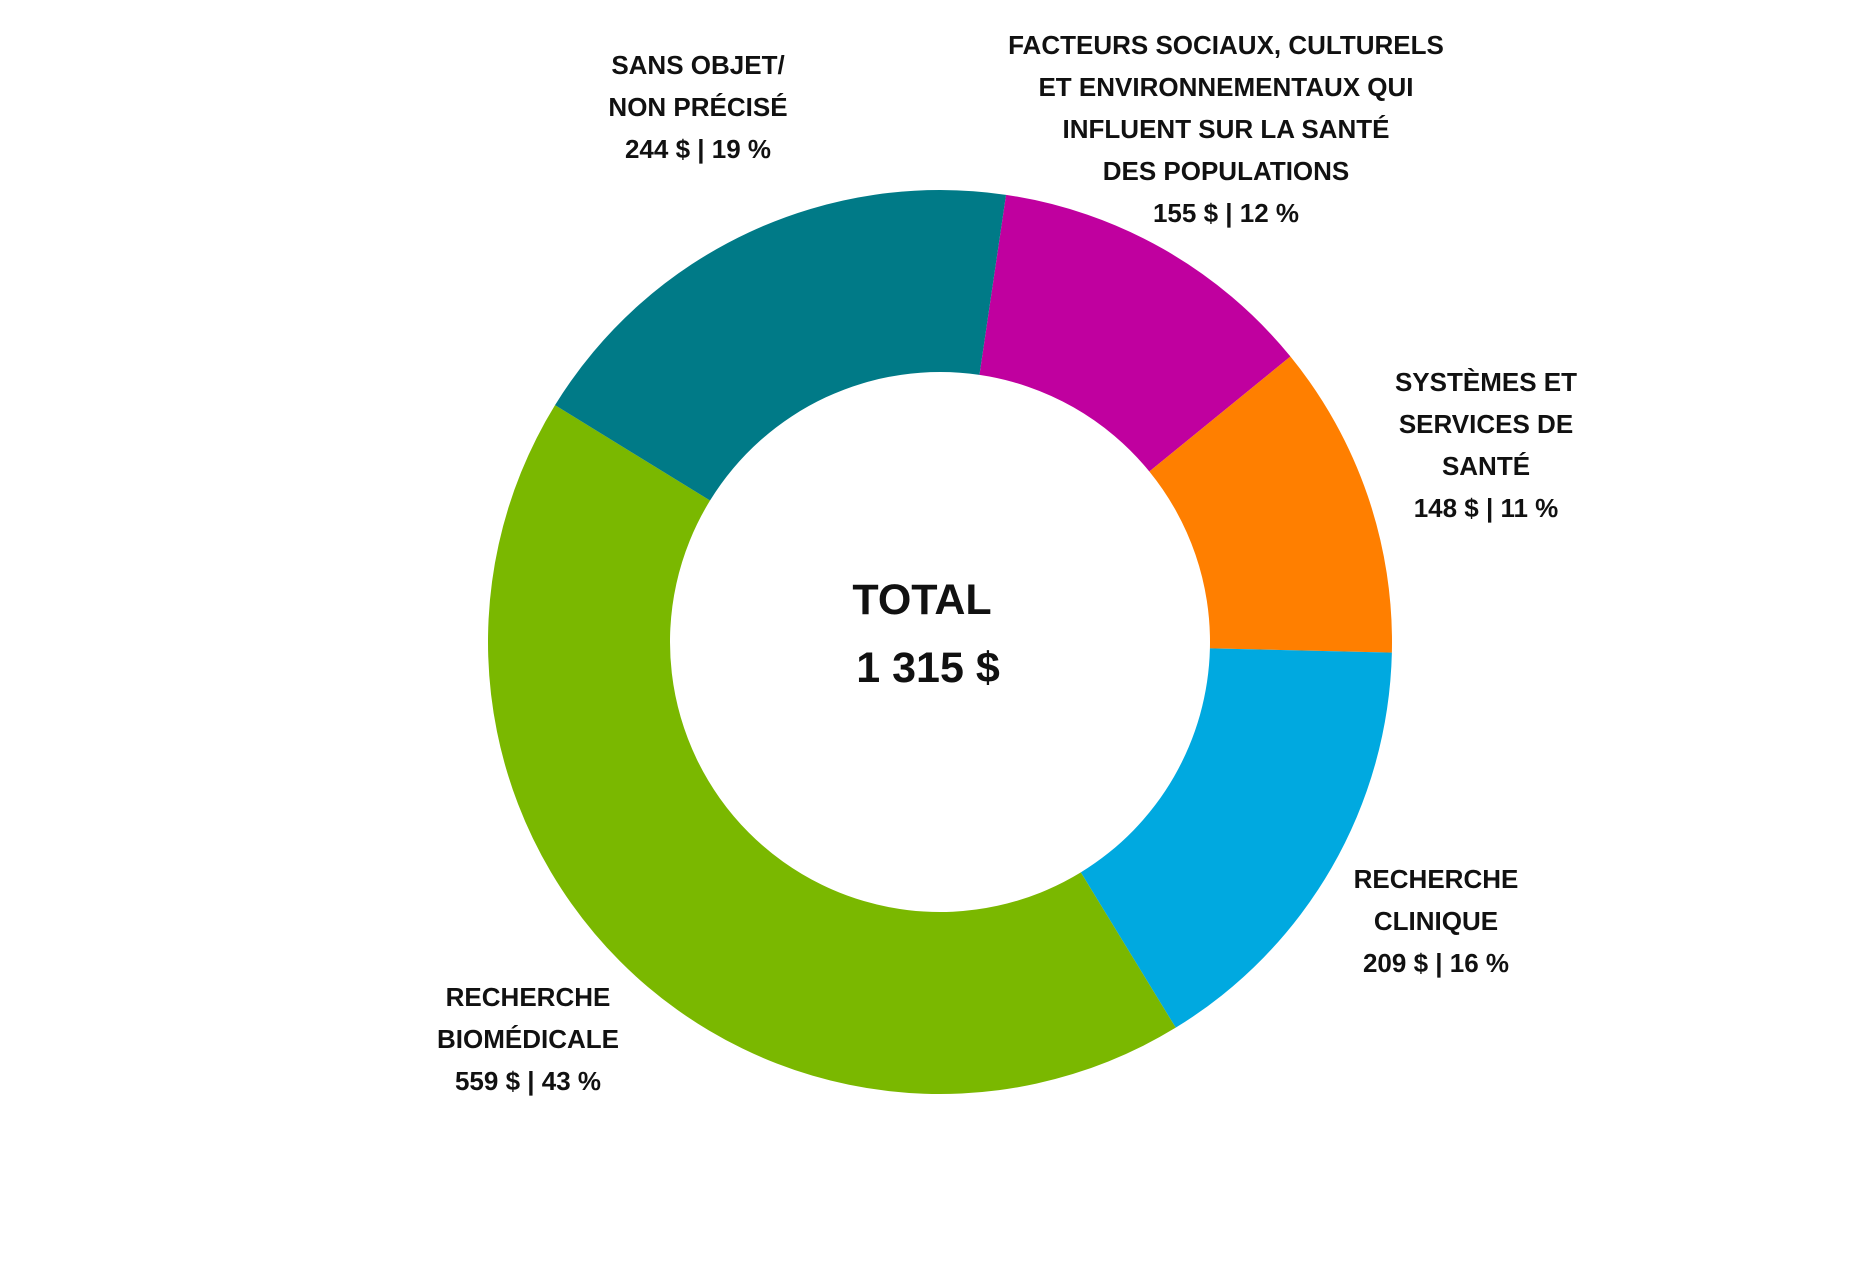 Image resolution: width=1876 pixels, height=1276 pixels. I want to click on slice-label-line: SERVICES DE, so click(1486, 424).